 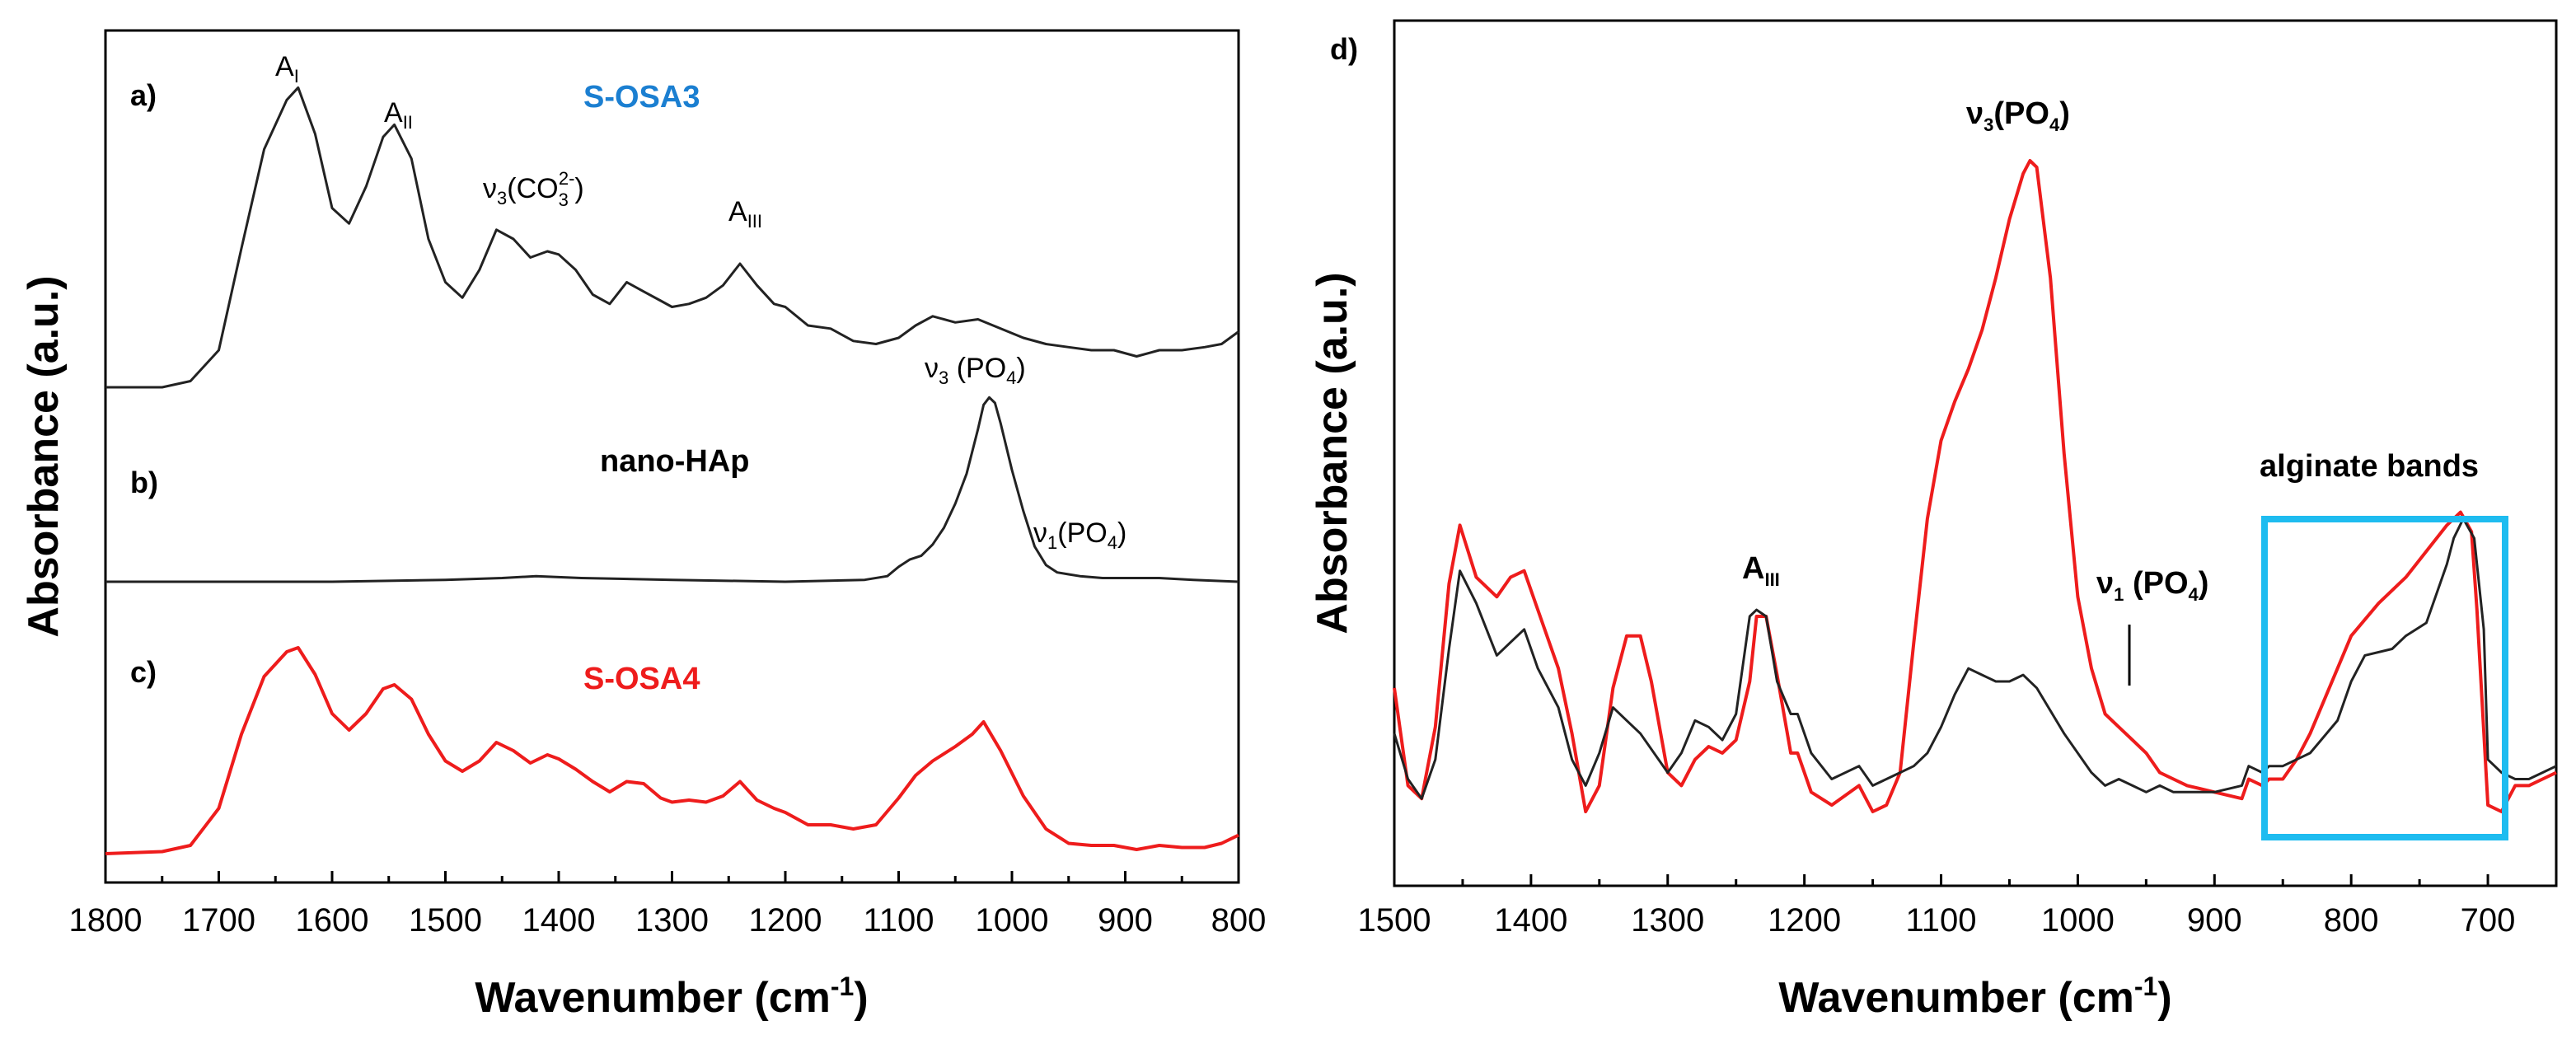 What do you see at coordinates (1079, 535) in the screenshot?
I see `annotation-nu1-phosphate-left: ν1(PO4)` at bounding box center [1079, 535].